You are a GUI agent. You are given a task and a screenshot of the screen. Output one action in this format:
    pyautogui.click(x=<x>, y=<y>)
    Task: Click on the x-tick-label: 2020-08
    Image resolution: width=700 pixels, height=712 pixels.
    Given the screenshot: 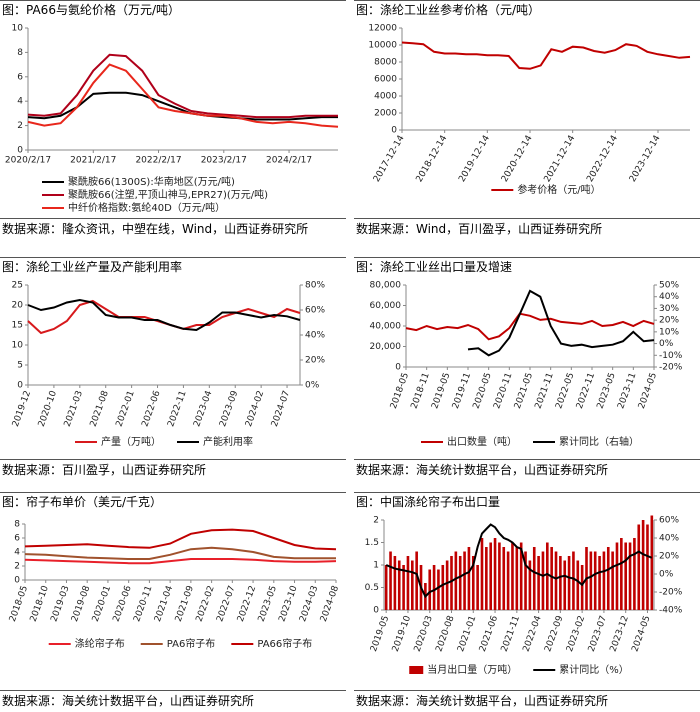 What is the action you would take?
    pyautogui.click(x=445, y=633)
    